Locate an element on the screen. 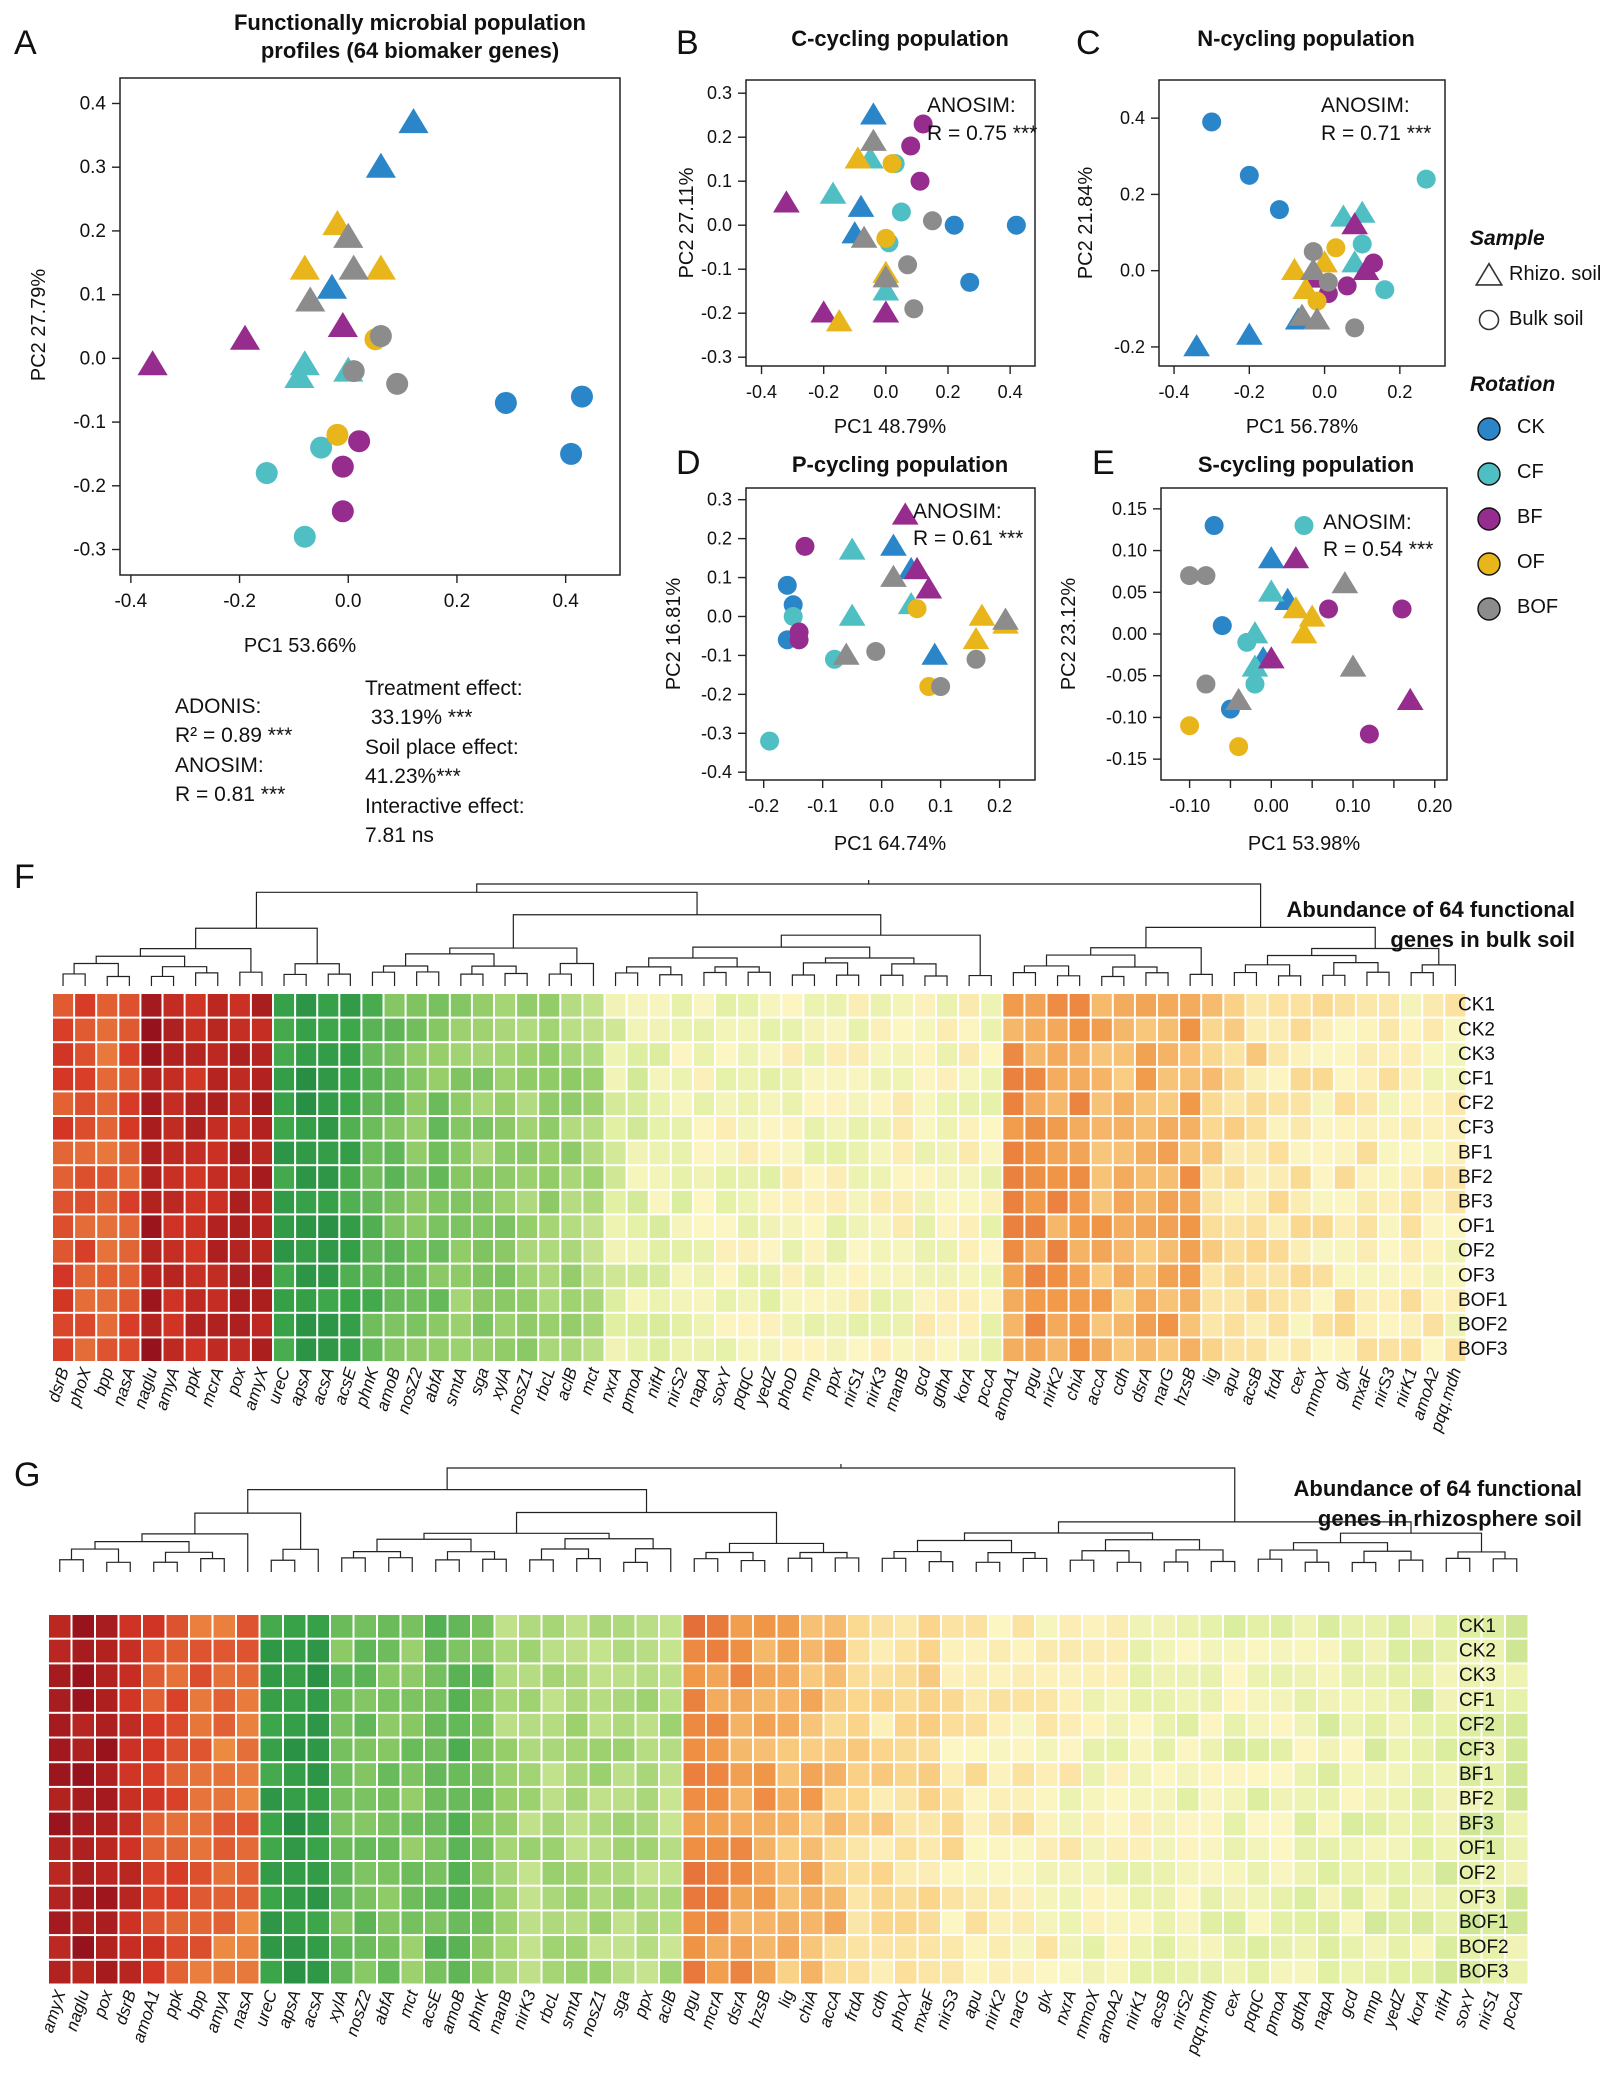 The width and height of the screenshot is (1624, 2090). interactive-effect-label: Interactive effect: is located at coordinates (445, 806).